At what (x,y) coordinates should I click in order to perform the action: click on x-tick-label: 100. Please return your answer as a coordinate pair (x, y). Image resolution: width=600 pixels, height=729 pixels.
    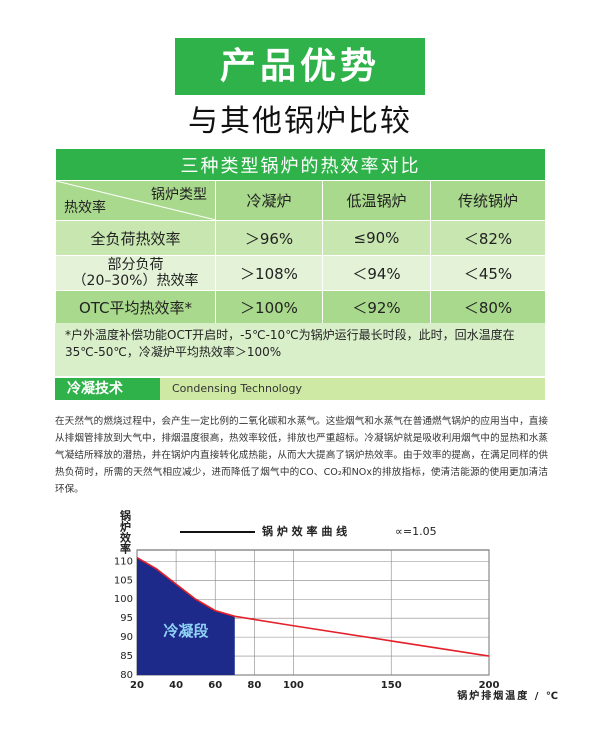
    Looking at the image, I should click on (293, 685).